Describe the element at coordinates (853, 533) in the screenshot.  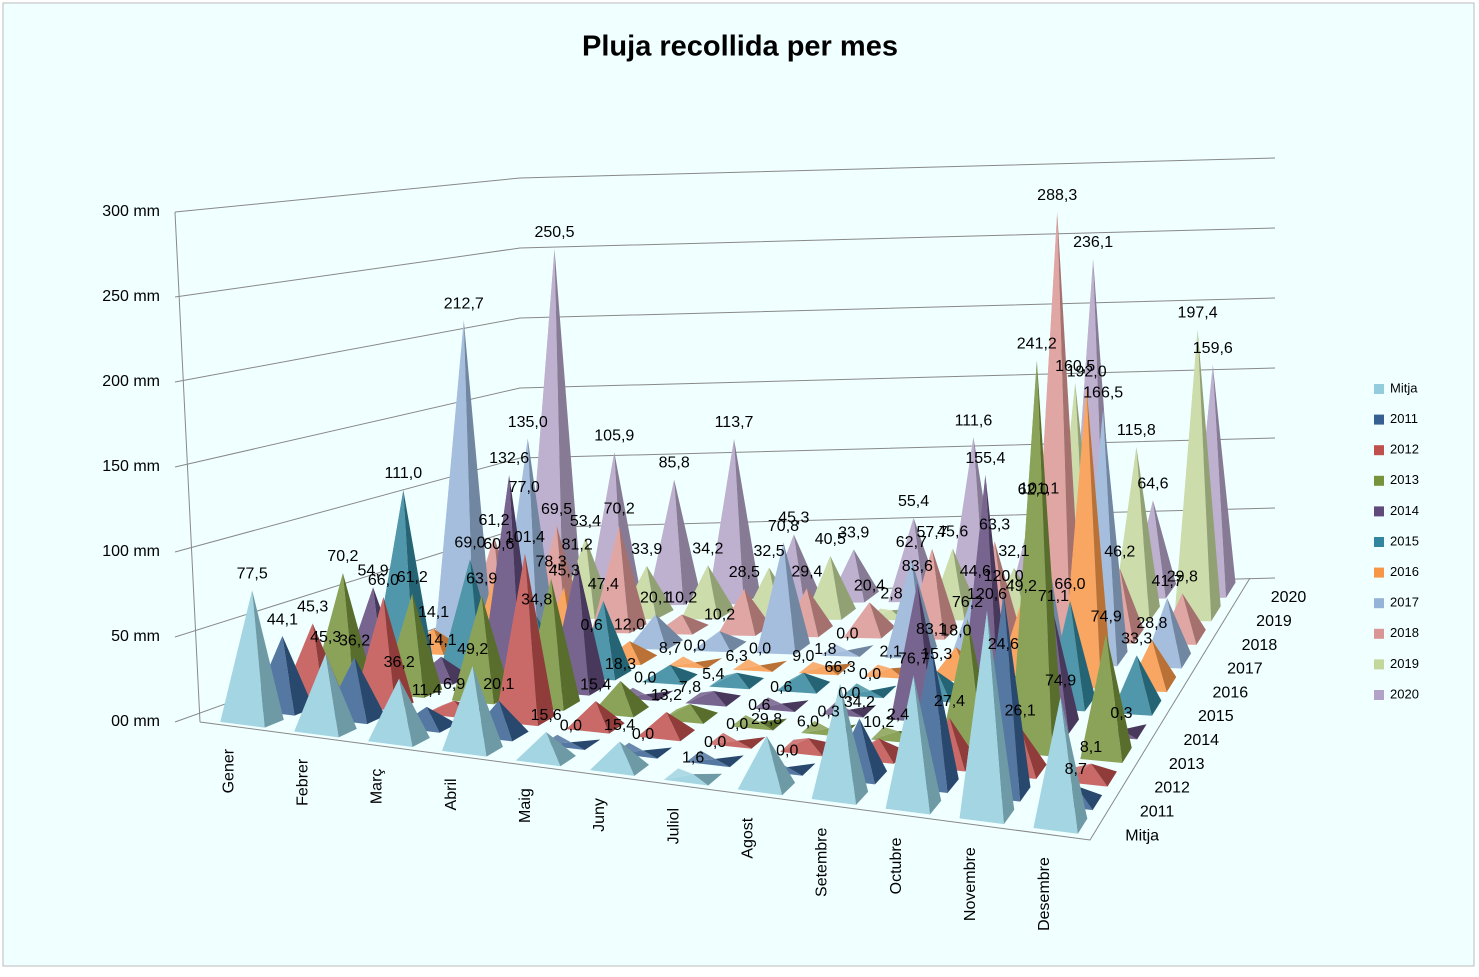
I see `value-label: 33,9` at that location.